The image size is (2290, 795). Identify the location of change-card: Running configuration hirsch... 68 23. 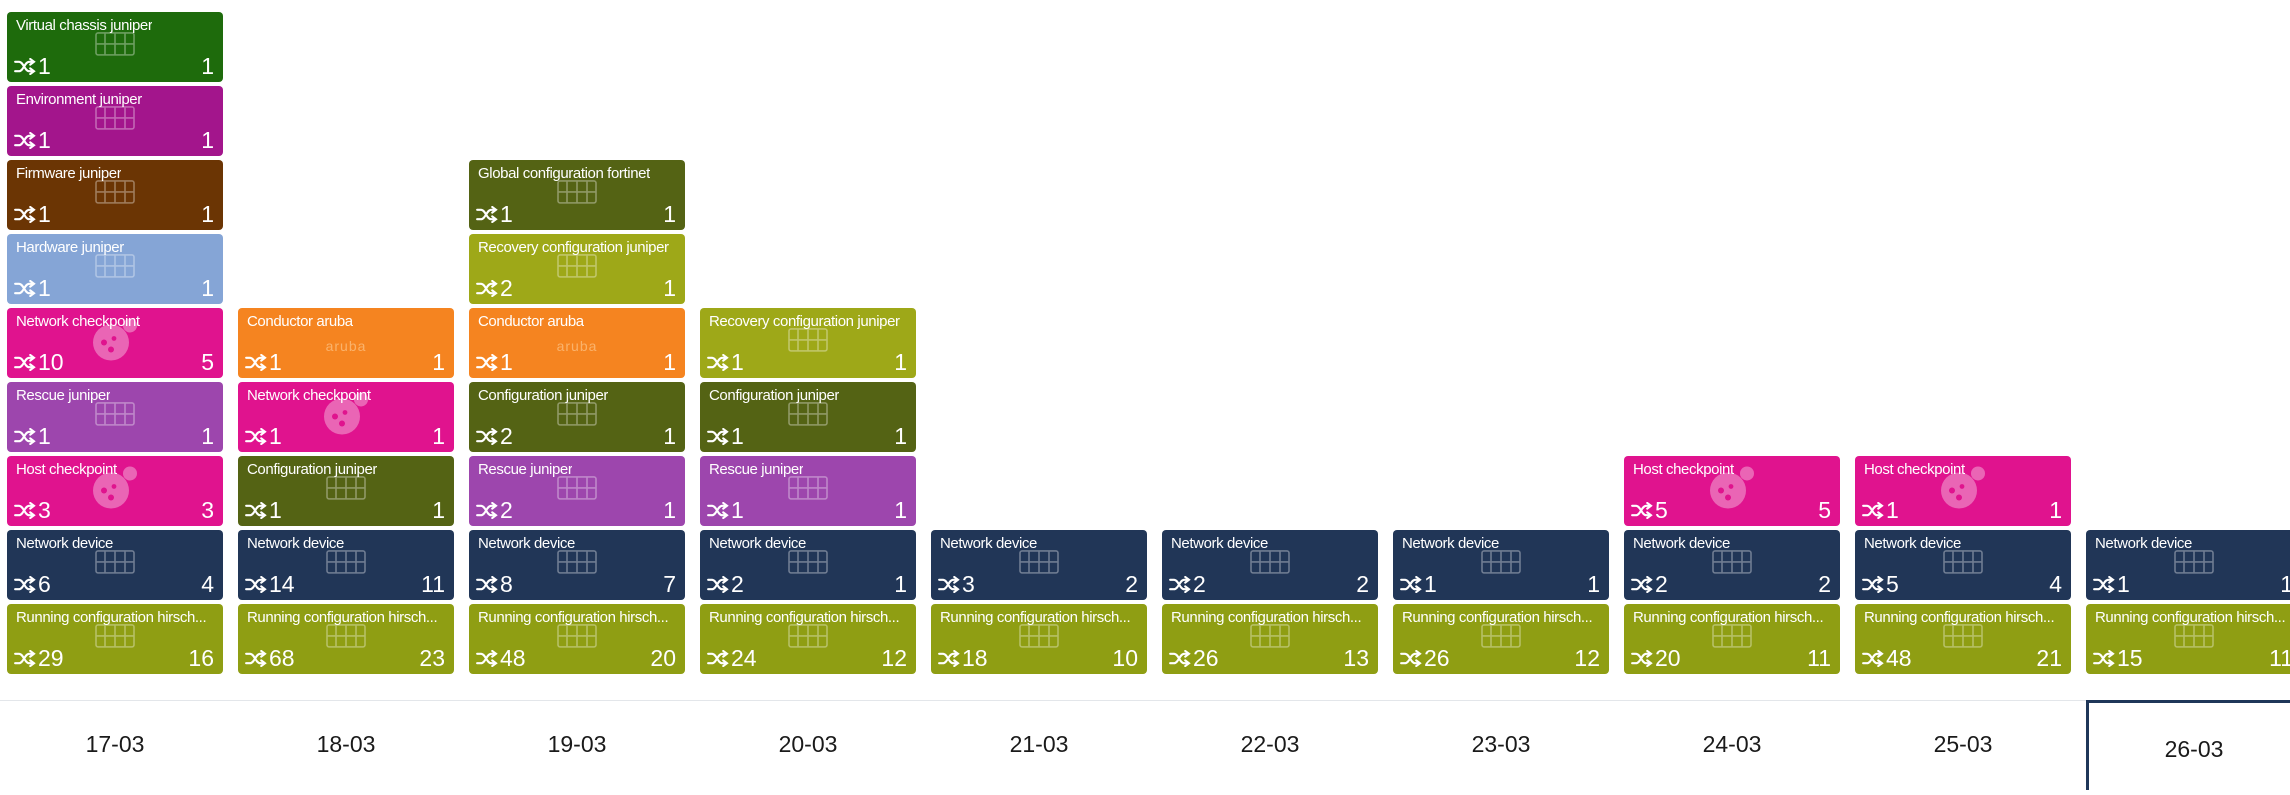
(346, 639).